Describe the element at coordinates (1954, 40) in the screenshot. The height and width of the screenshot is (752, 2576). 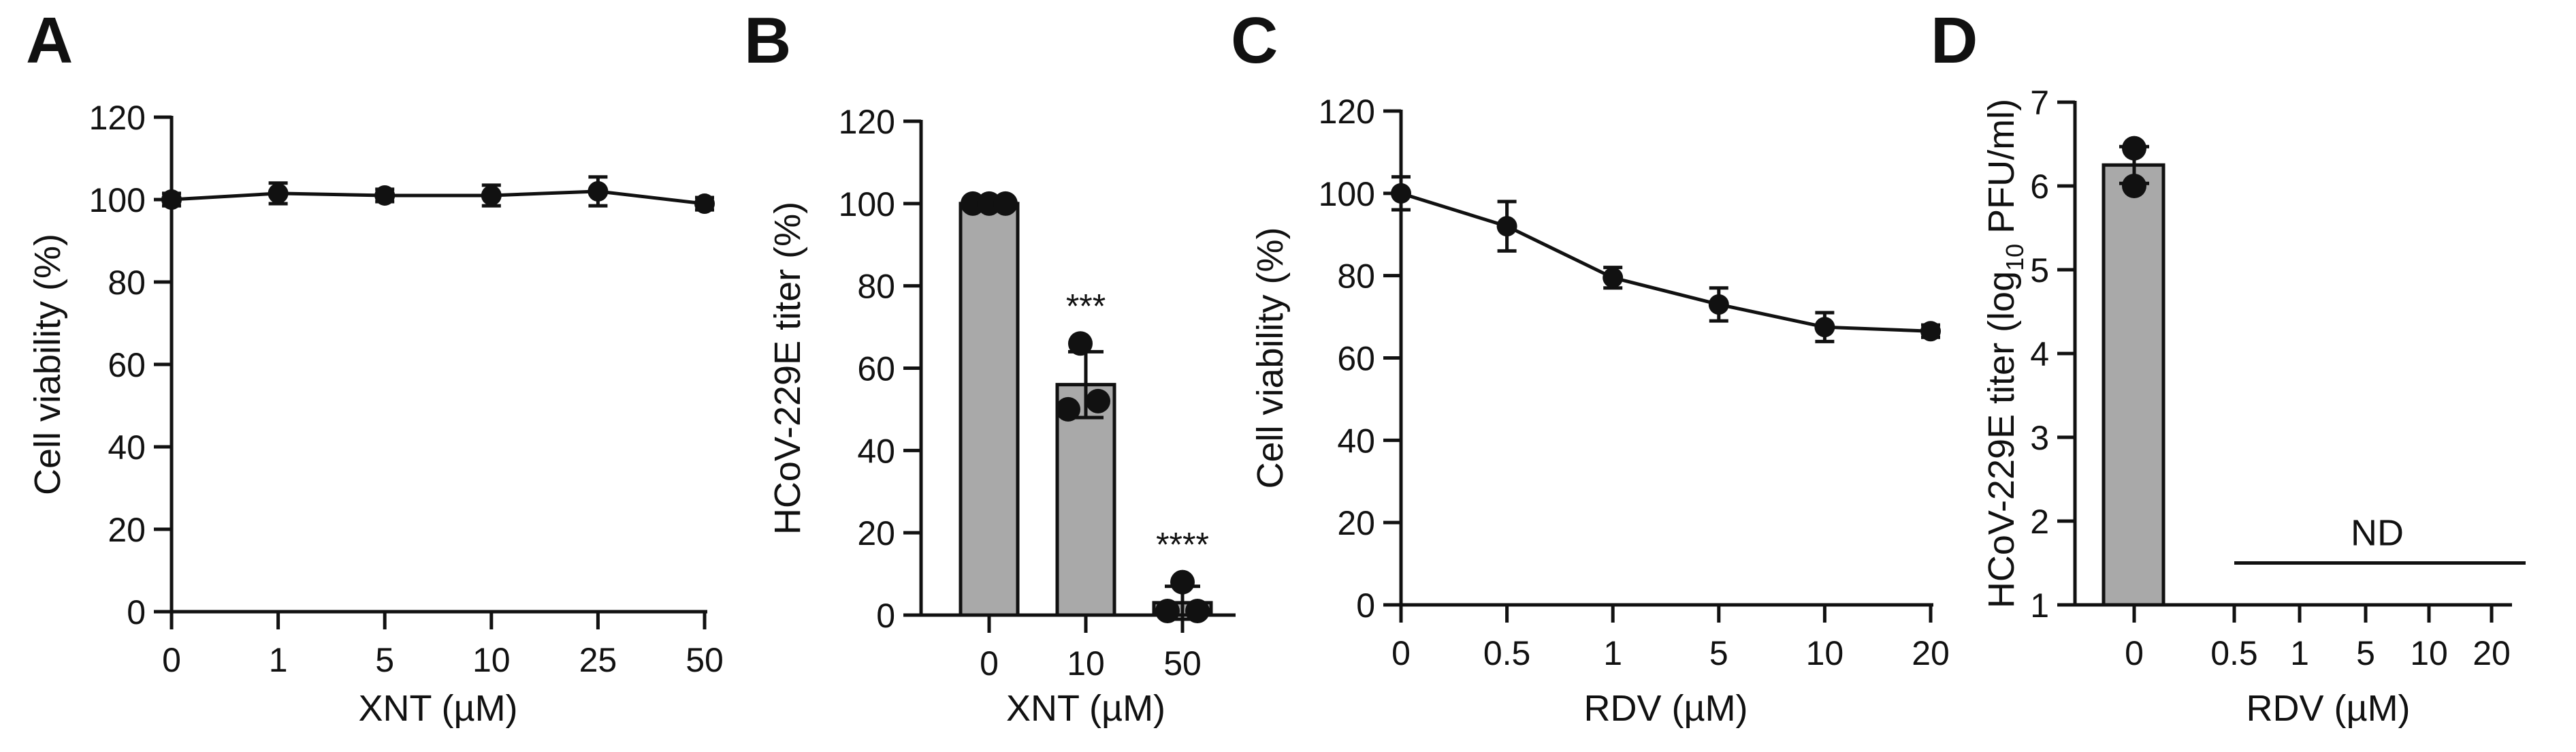
I see `panel-letter: D` at that location.